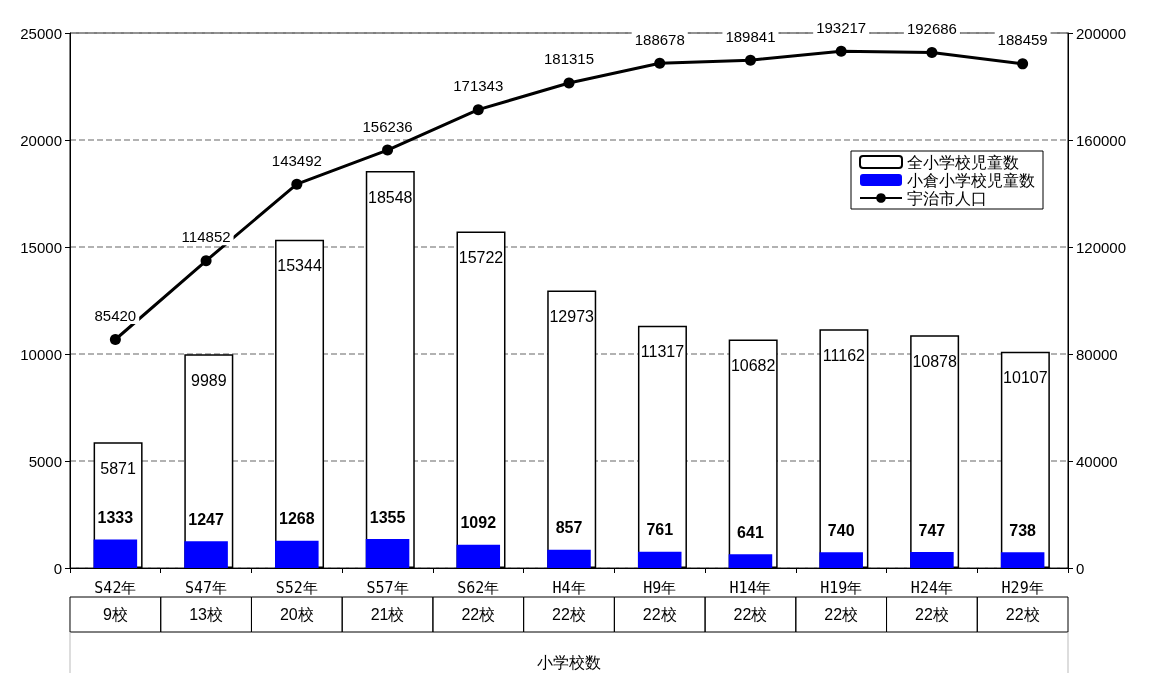  What do you see at coordinates (931, 587) in the screenshot?
I see `x-tick-label: H24年` at bounding box center [931, 587].